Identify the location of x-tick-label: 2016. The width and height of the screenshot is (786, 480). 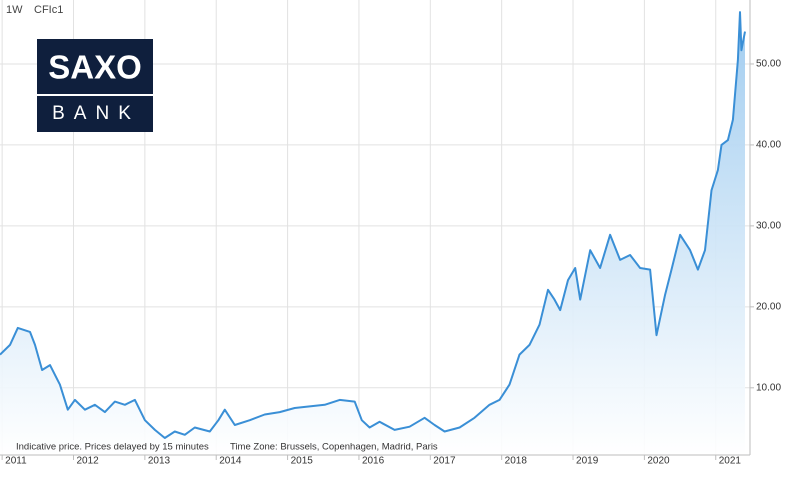
(373, 461).